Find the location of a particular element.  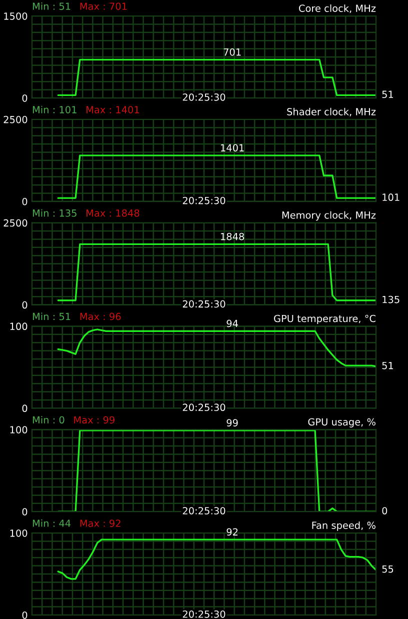

text: Min : 101 is located at coordinates (54, 110).